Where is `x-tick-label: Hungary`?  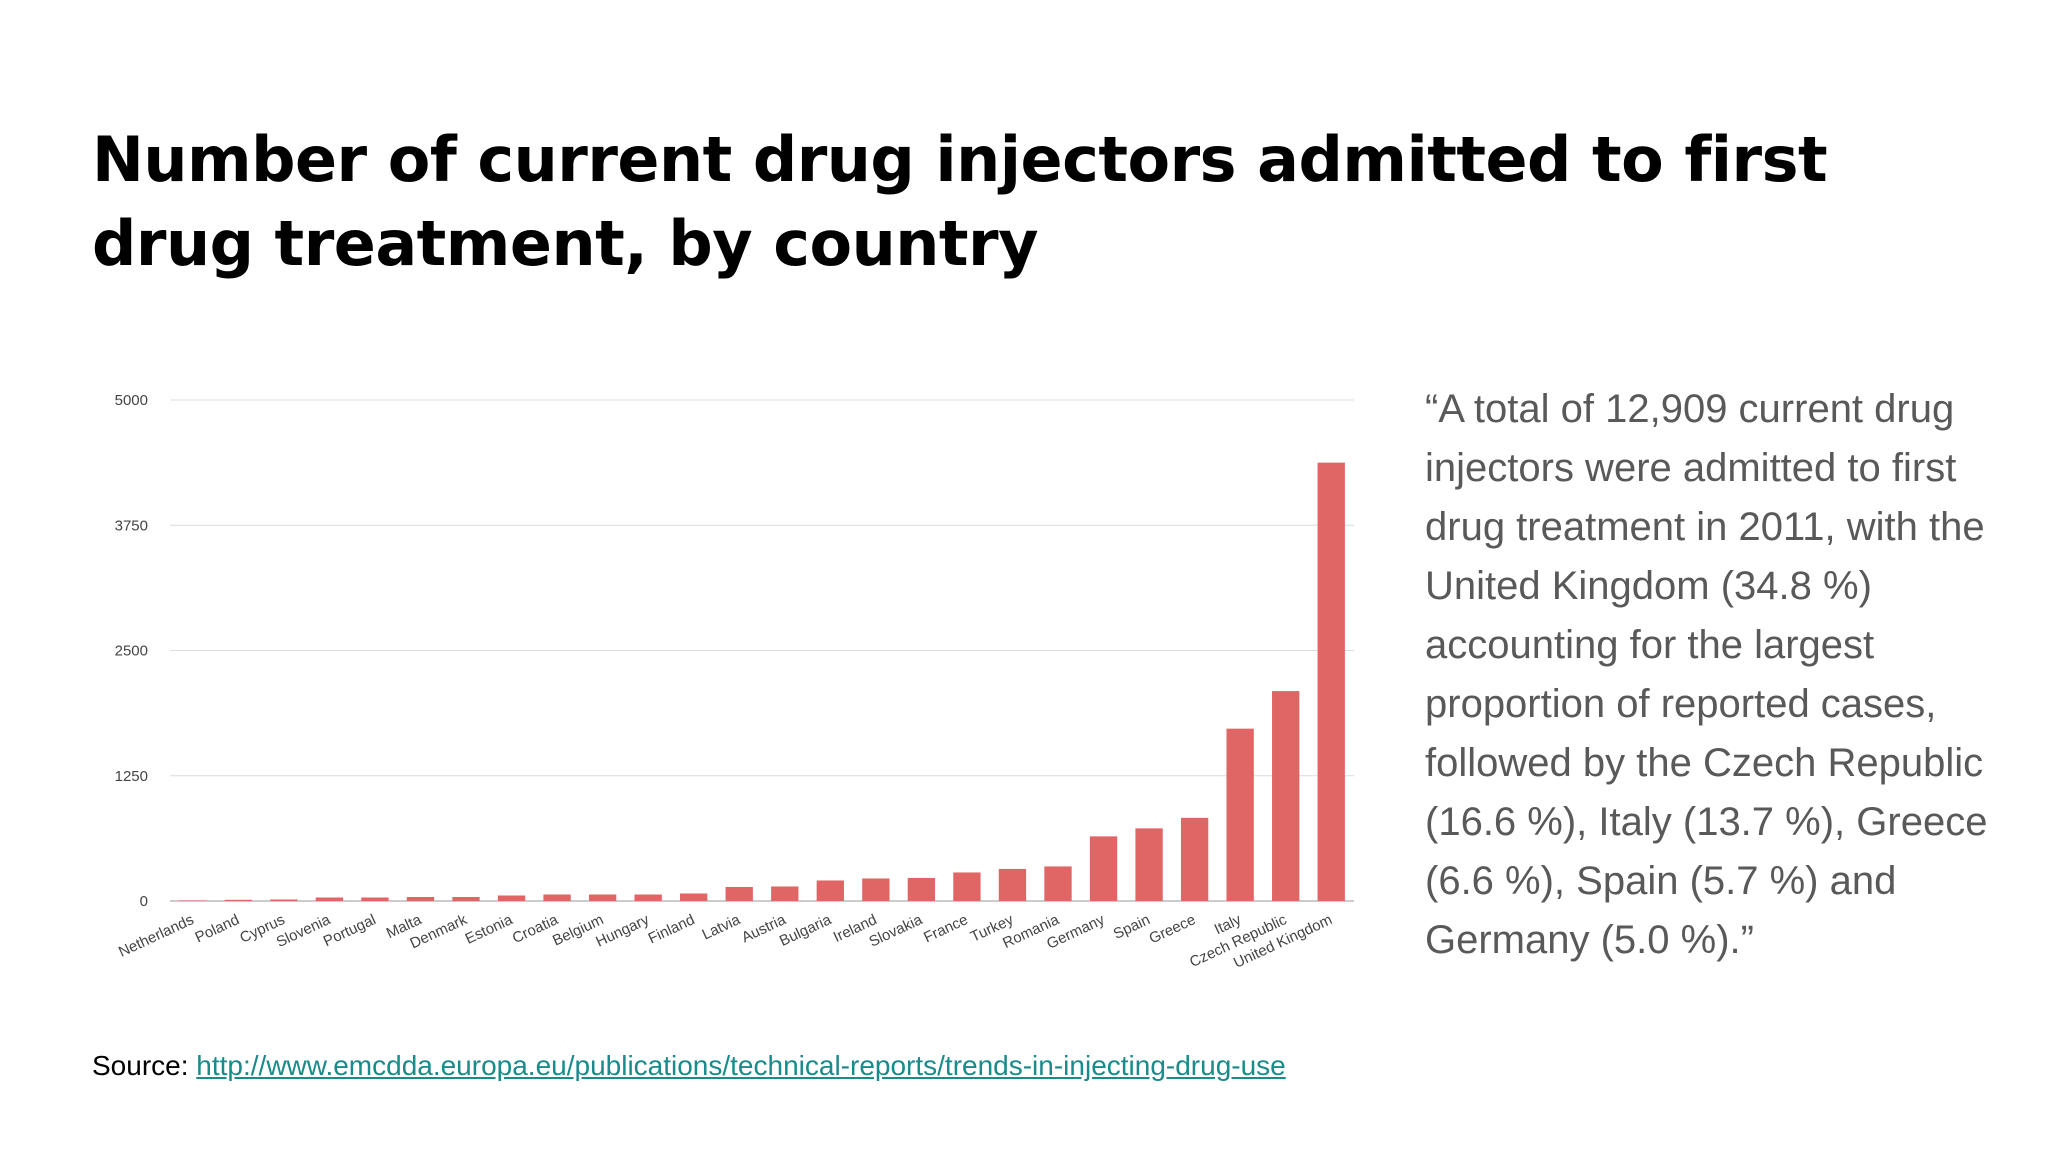
x-tick-label: Hungary is located at coordinates (622, 931).